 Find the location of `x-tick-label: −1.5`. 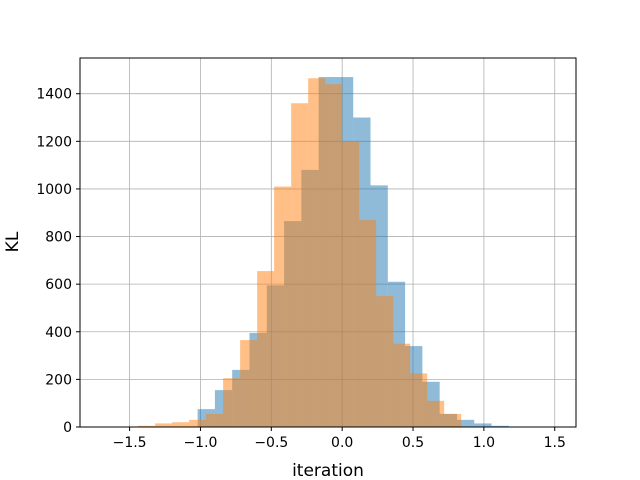

x-tick-label: −1.5 is located at coordinates (130, 443).